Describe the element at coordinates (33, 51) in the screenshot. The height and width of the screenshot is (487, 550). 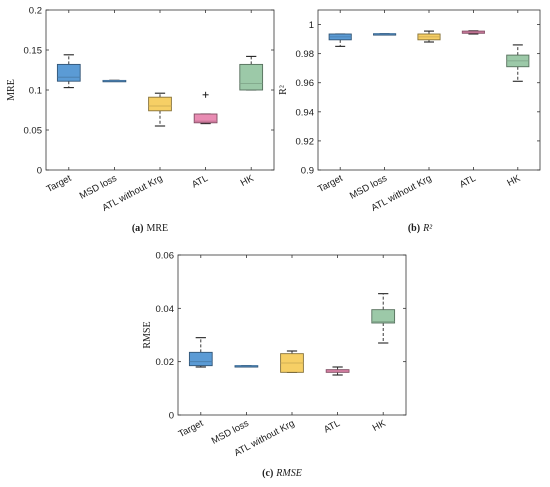
I see `ytick-label-a: 0.15` at that location.